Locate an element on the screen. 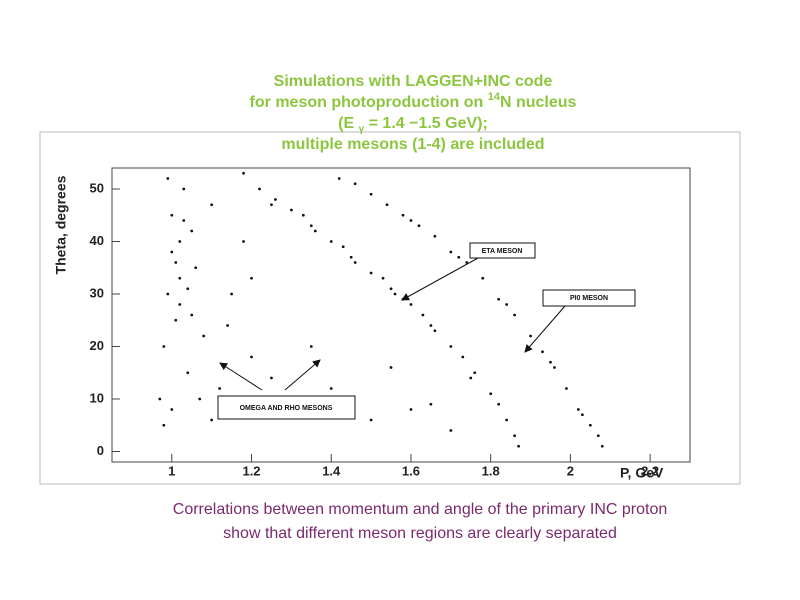 Image resolution: width=800 pixels, height=600 pixels. annotation: ETA MESON is located at coordinates (502, 251).